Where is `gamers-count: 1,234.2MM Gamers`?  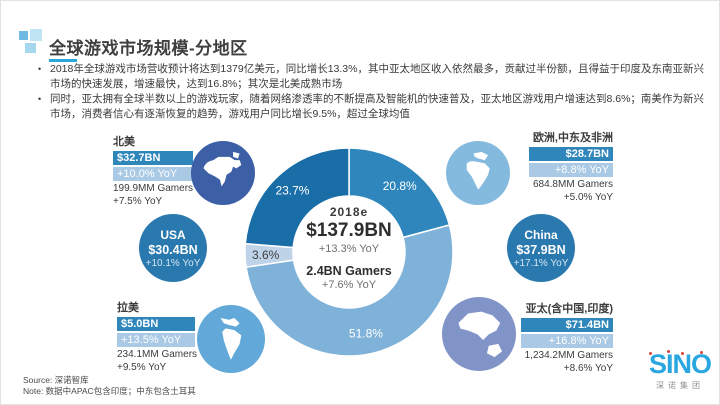
gamers-count: 1,234.2MM Gamers is located at coordinates (568, 355).